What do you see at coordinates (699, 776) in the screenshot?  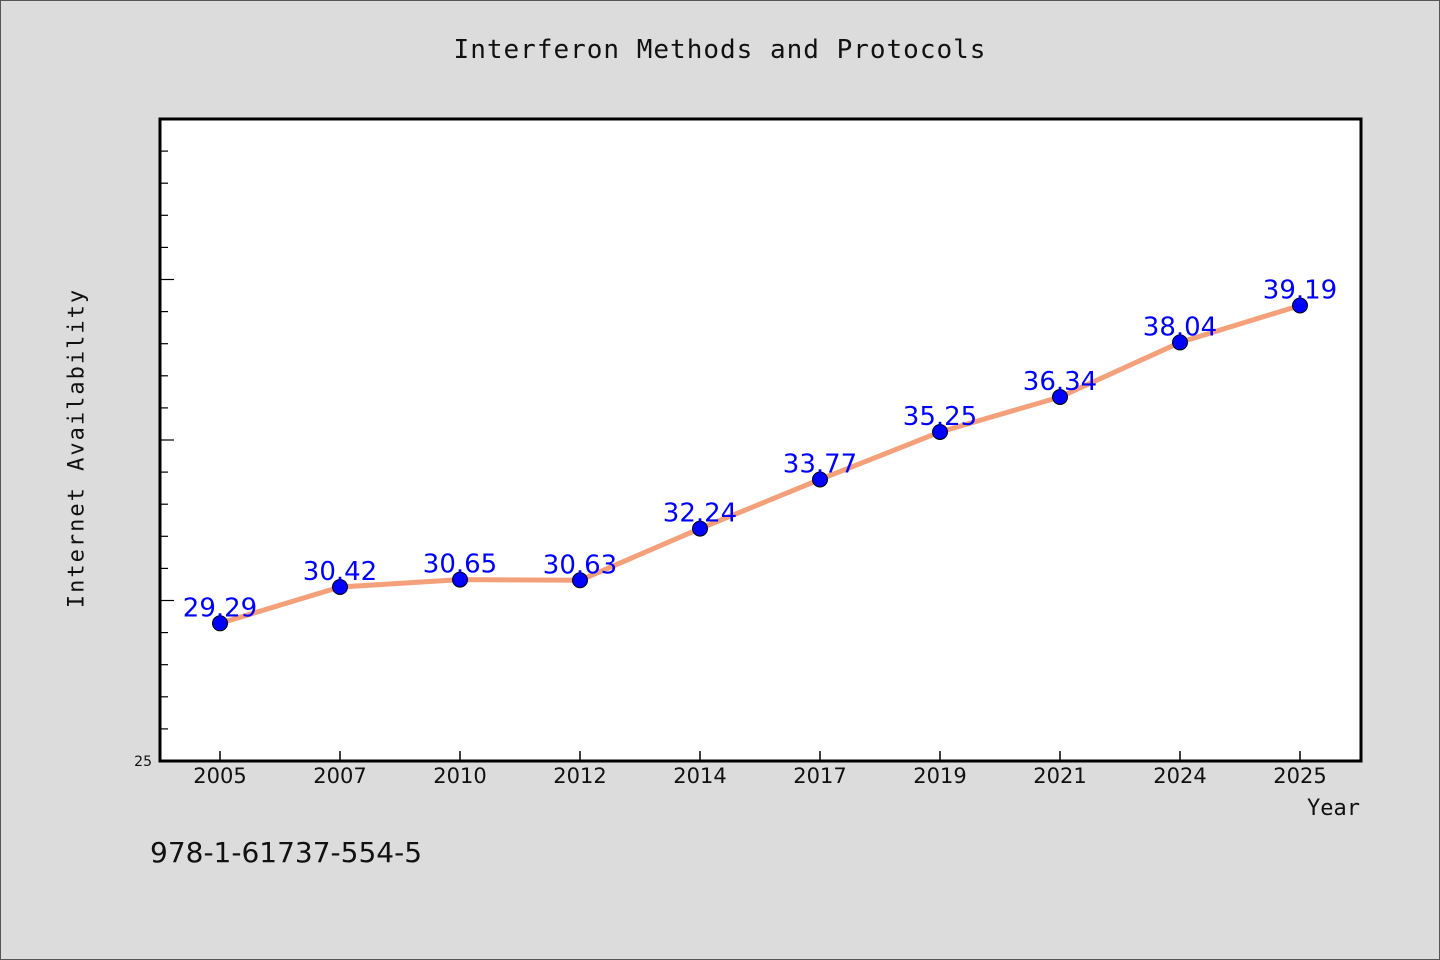 I see `x-tick-label: 2014` at bounding box center [699, 776].